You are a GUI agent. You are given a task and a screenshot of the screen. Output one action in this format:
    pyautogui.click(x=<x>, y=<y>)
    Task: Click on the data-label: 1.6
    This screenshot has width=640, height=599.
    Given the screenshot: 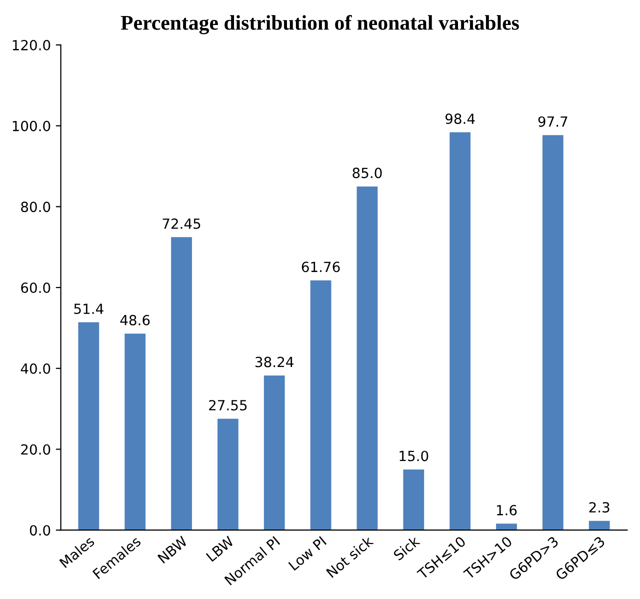 What is the action you would take?
    pyautogui.click(x=506, y=510)
    